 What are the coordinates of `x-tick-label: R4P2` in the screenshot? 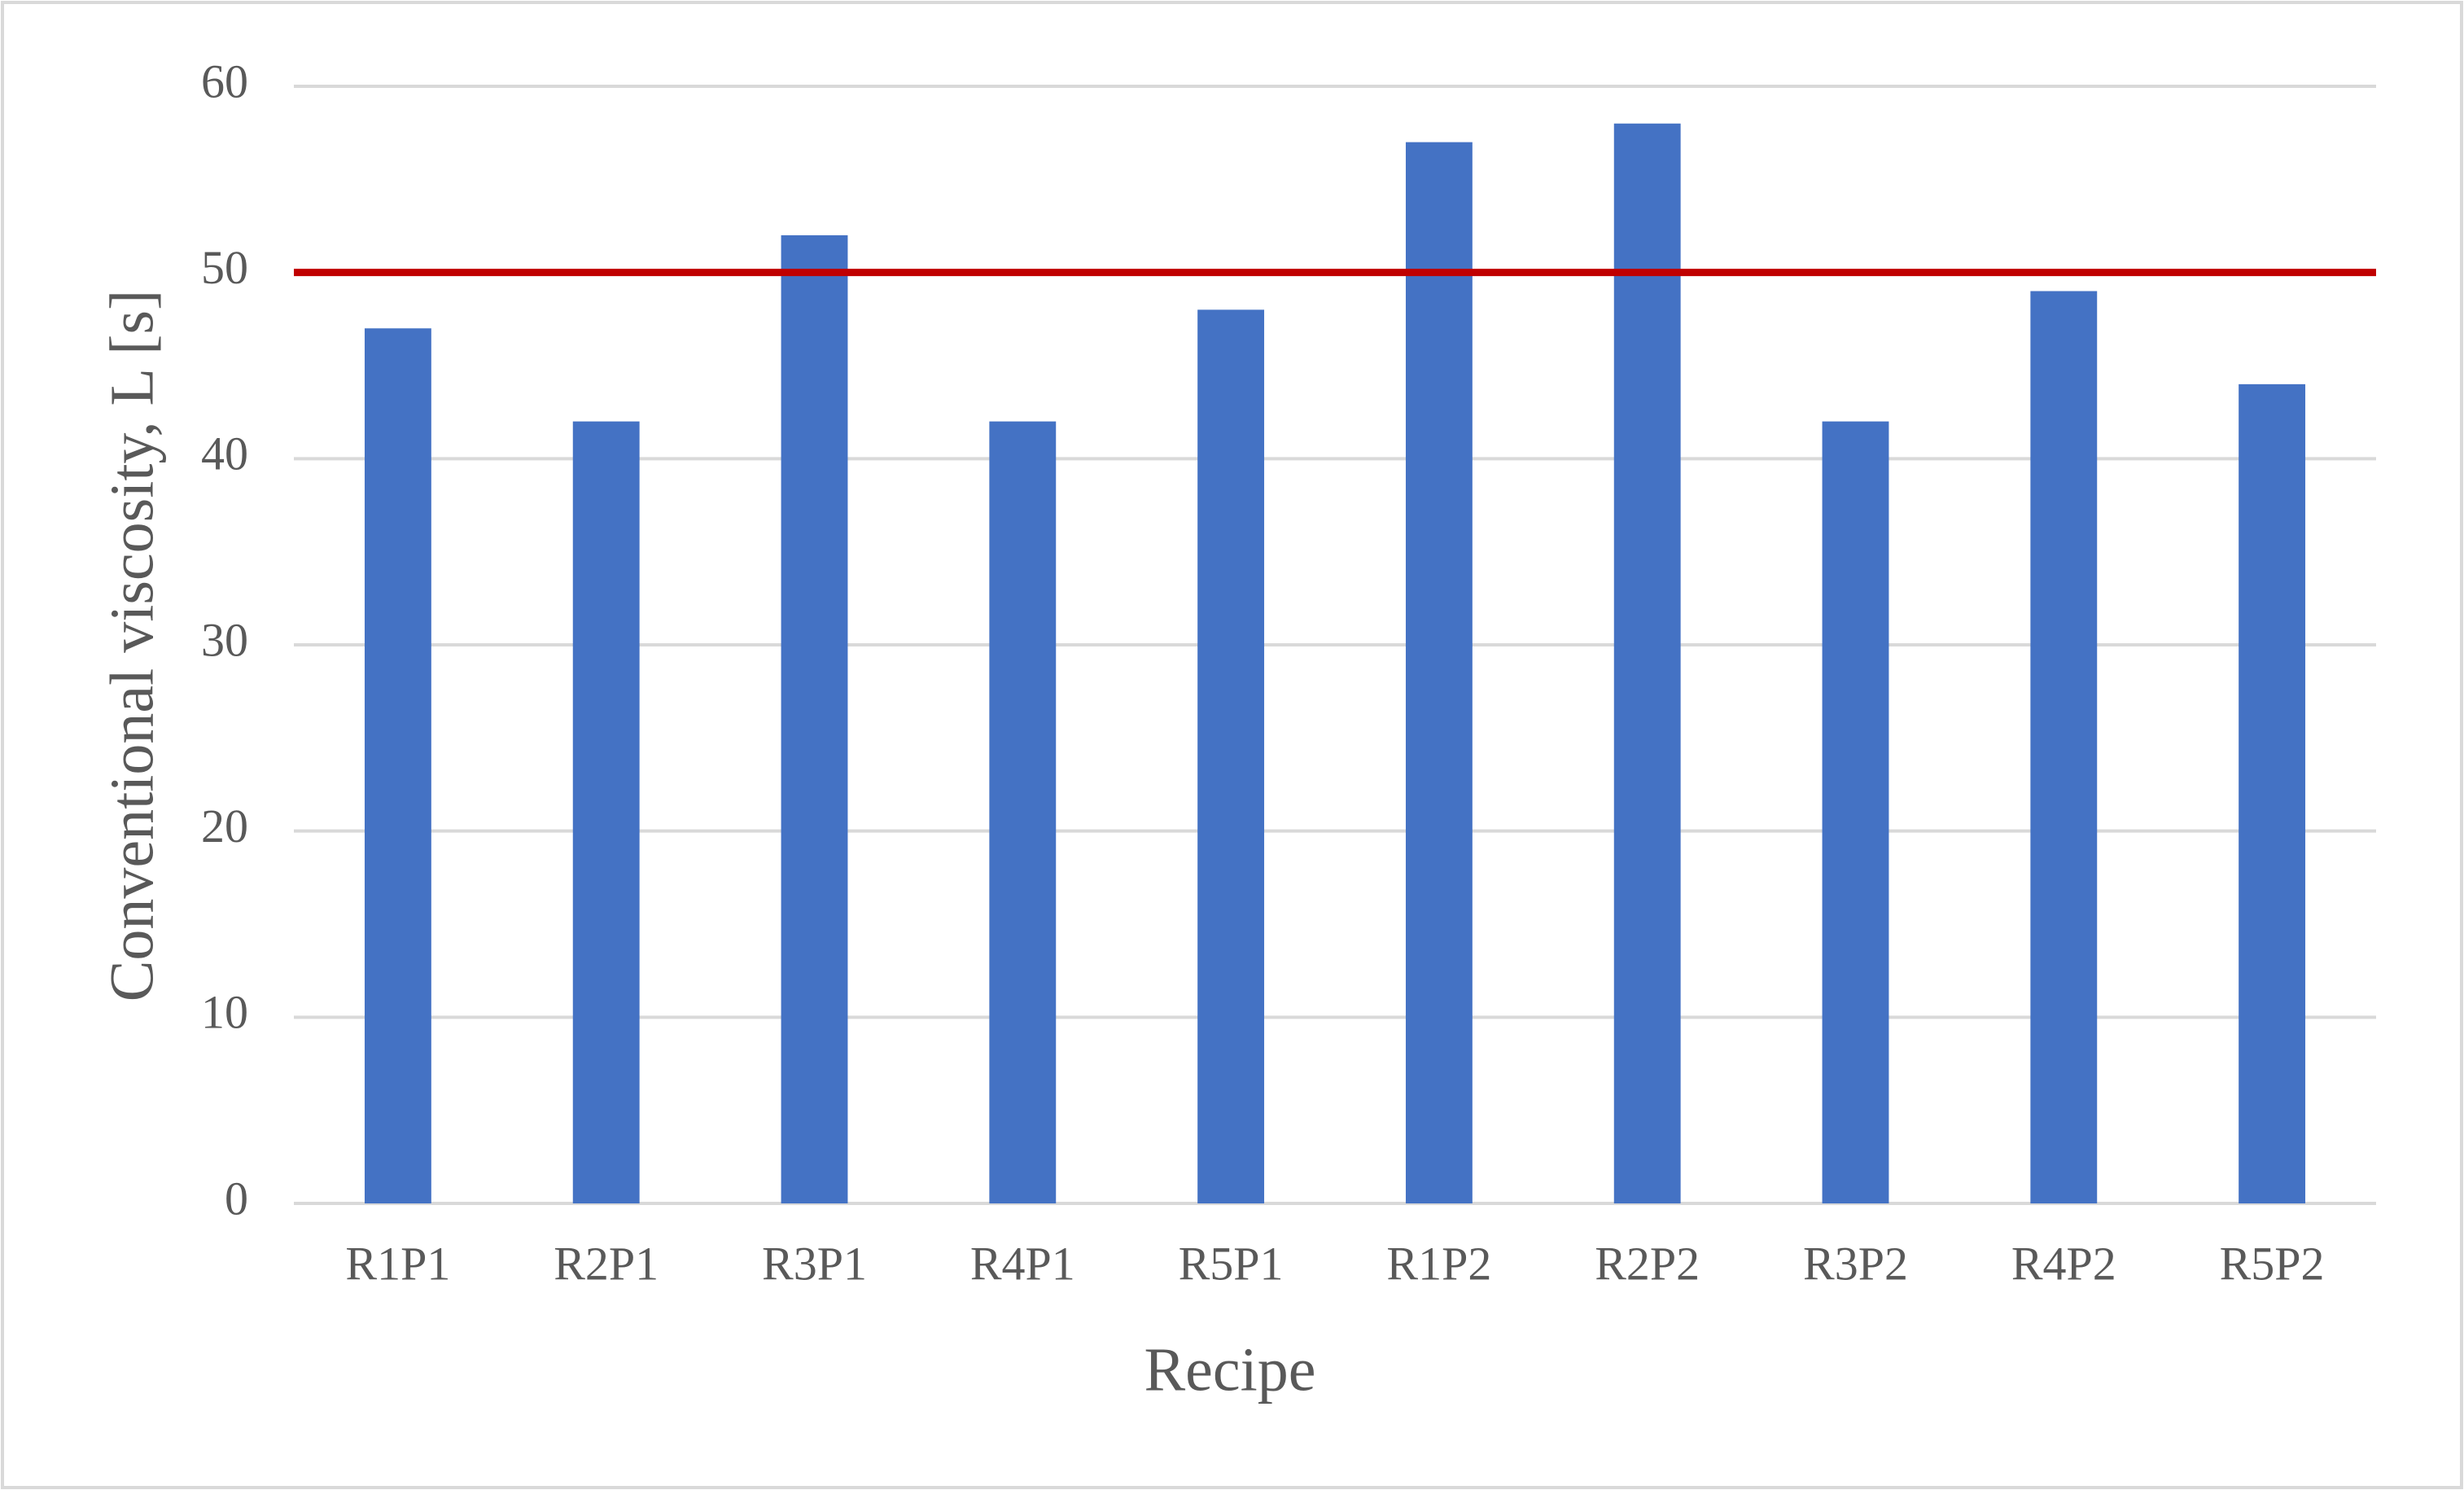 It's located at (2063, 1263).